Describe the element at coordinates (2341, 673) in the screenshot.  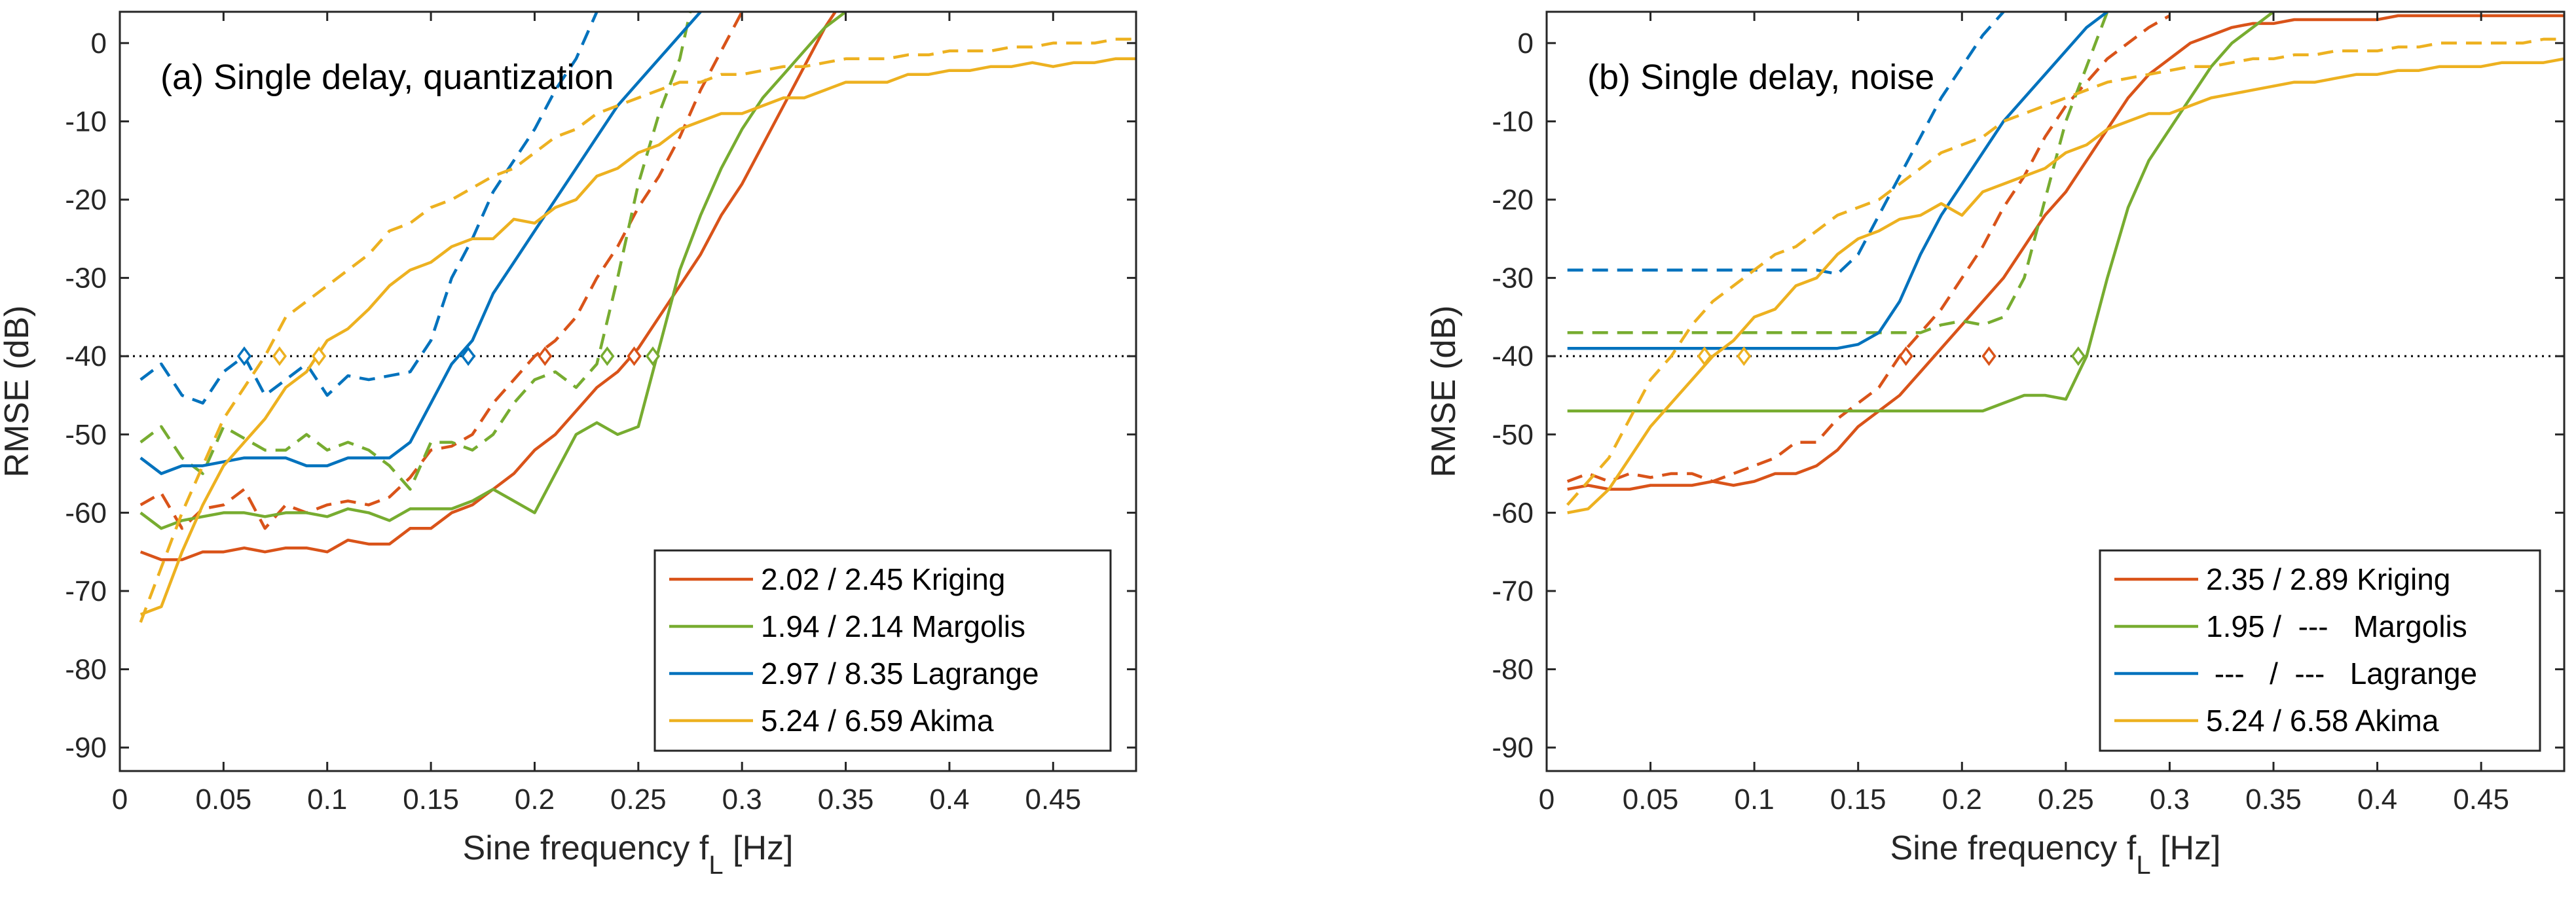
I see `legend-entry: --- / --- Lagrange` at that location.